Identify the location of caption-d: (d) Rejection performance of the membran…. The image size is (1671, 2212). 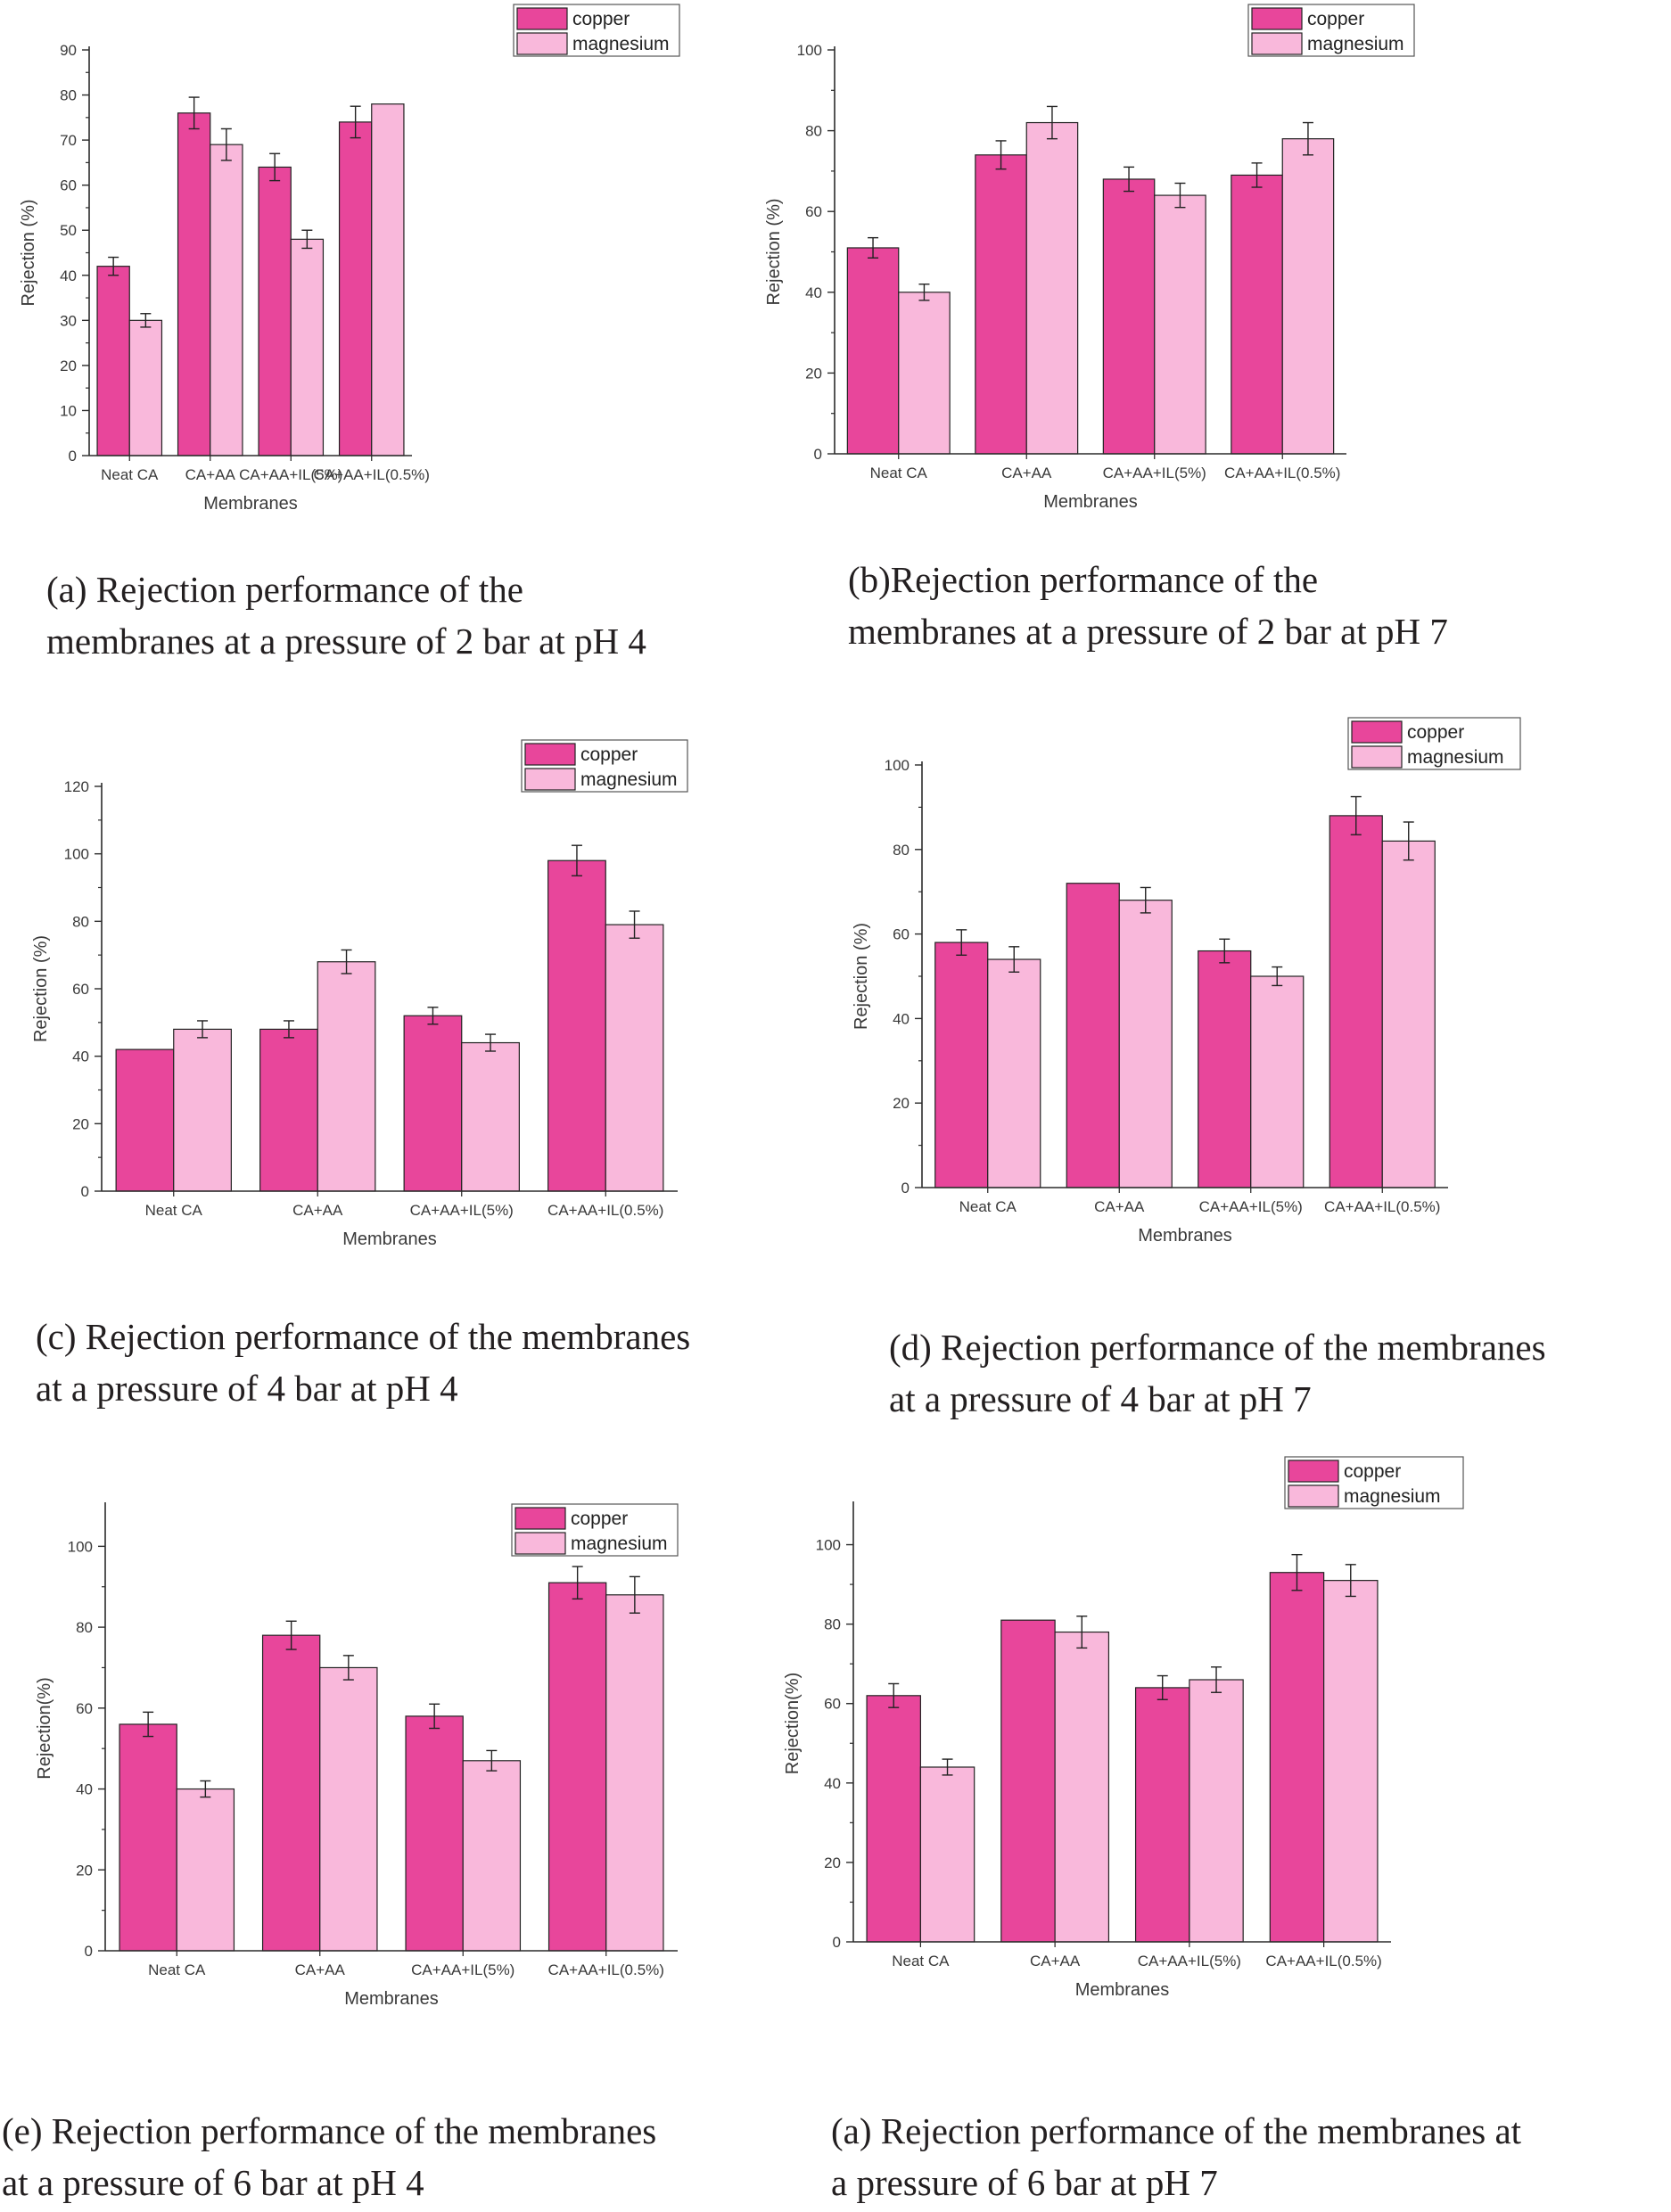
(1217, 1373).